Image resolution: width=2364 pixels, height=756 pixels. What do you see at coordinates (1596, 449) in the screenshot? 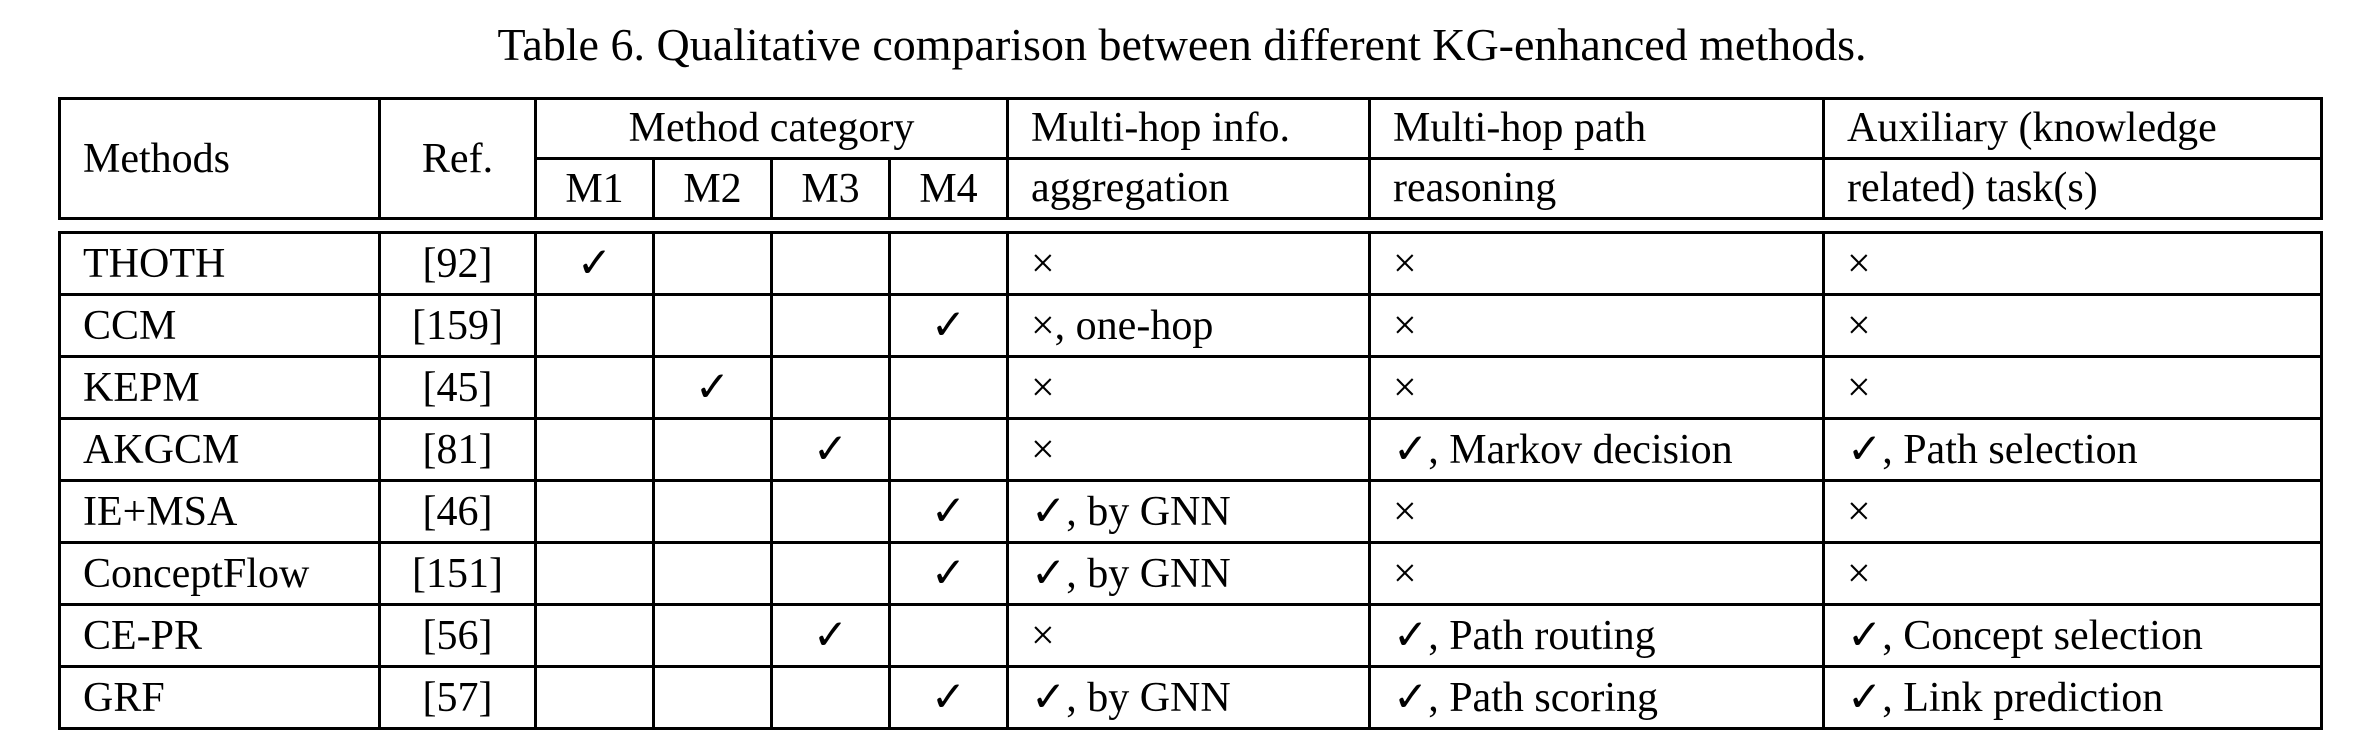
I see `multihop-path-cell: ✓, Markov decision` at bounding box center [1596, 449].